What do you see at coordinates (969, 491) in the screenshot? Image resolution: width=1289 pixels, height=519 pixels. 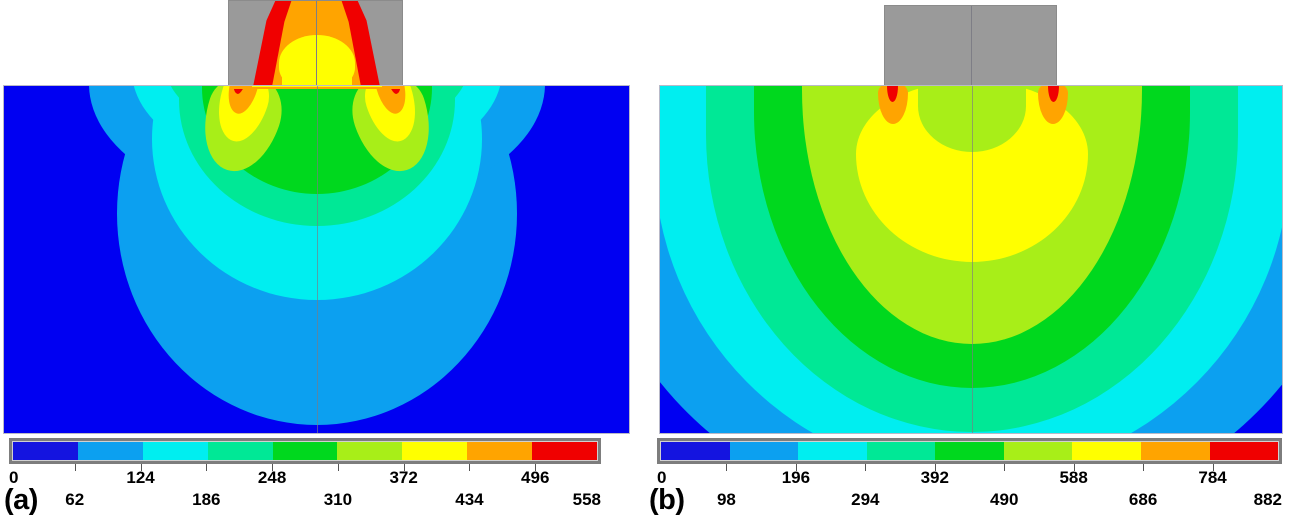 I see `colorbar-labels-b: 0 98 196 294 392 490 588 686 784 882` at bounding box center [969, 491].